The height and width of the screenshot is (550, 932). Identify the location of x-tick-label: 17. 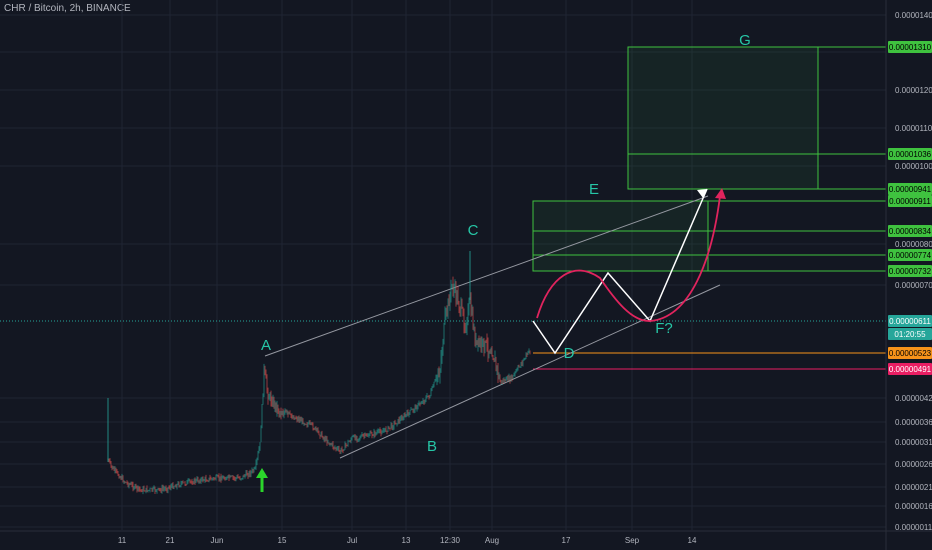
(566, 540).